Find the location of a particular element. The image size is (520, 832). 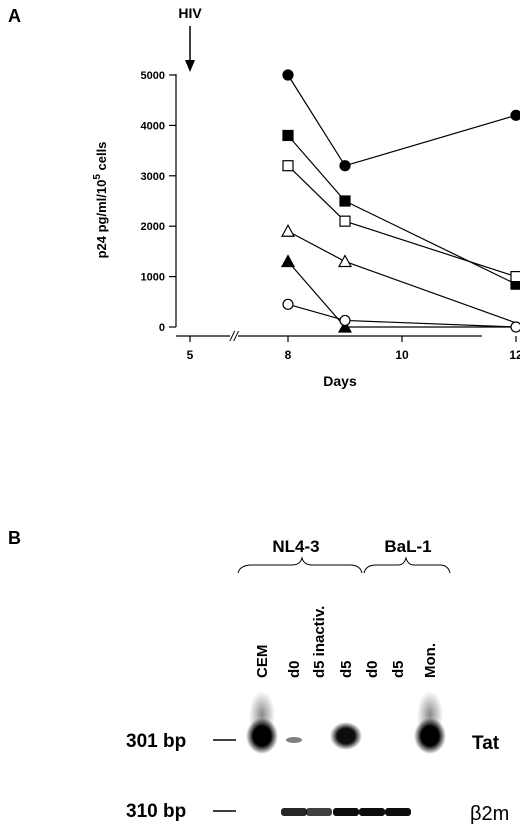

y-tick-label: 1000 is located at coordinates (153, 278).